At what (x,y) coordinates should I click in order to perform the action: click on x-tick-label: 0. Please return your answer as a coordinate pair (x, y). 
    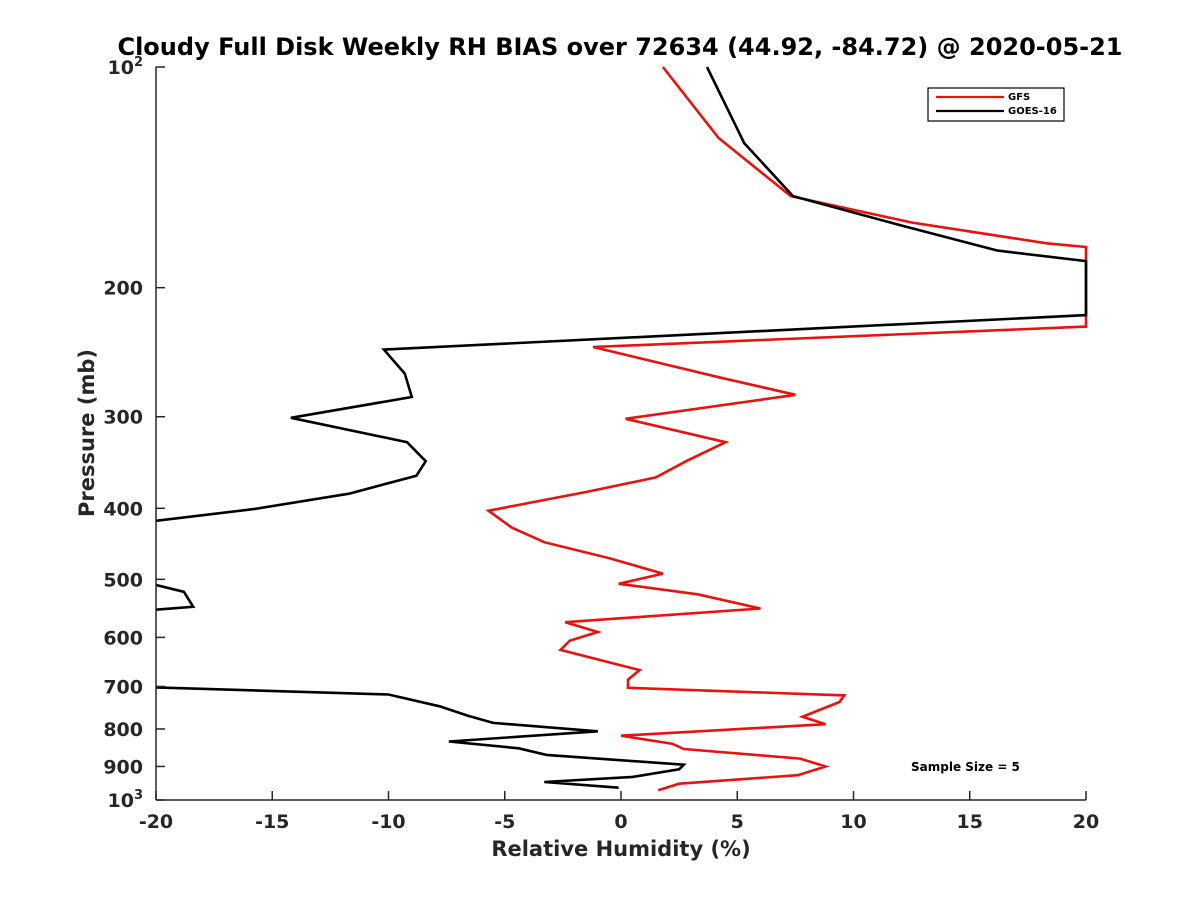
    Looking at the image, I should click on (620, 822).